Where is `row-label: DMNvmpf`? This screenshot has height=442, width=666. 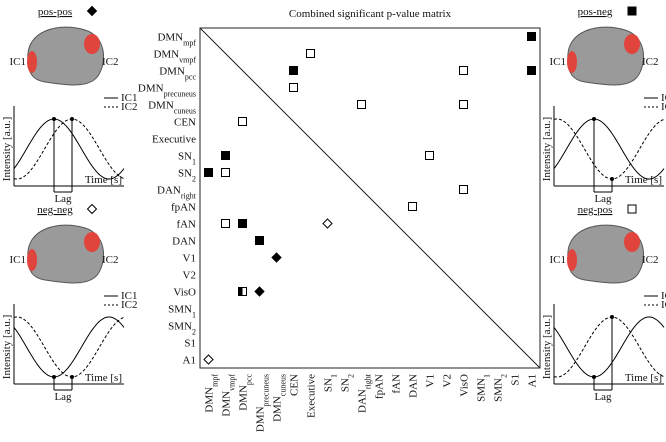
row-label: DMNvmpf is located at coordinates (174, 57).